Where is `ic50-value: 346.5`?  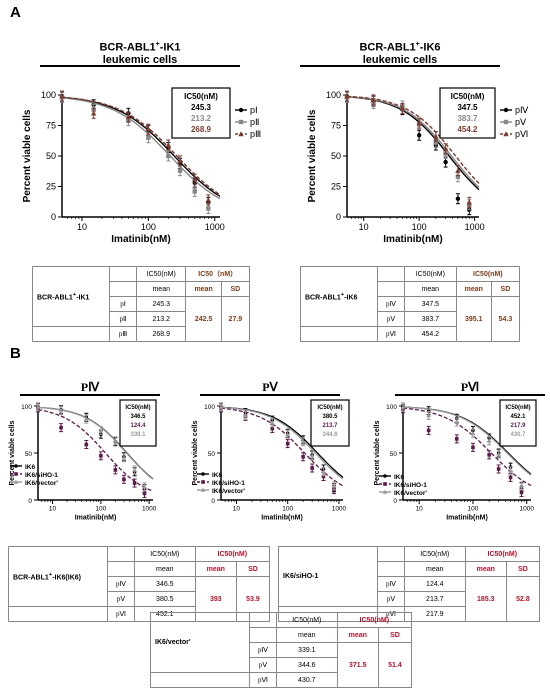 ic50-value: 346.5 is located at coordinates (138, 417).